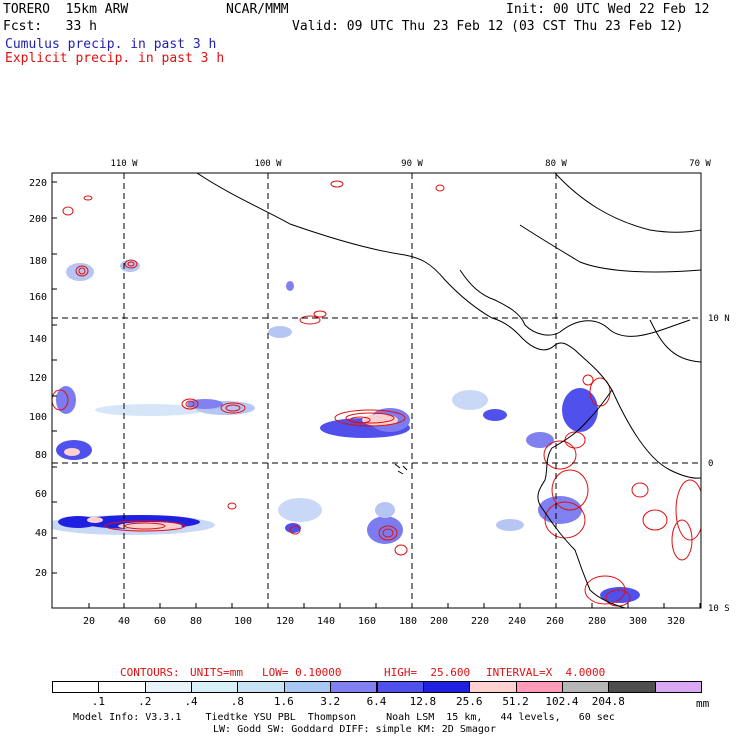  What do you see at coordinates (285, 621) in the screenshot?
I see `x-tick-120: 120` at bounding box center [285, 621].